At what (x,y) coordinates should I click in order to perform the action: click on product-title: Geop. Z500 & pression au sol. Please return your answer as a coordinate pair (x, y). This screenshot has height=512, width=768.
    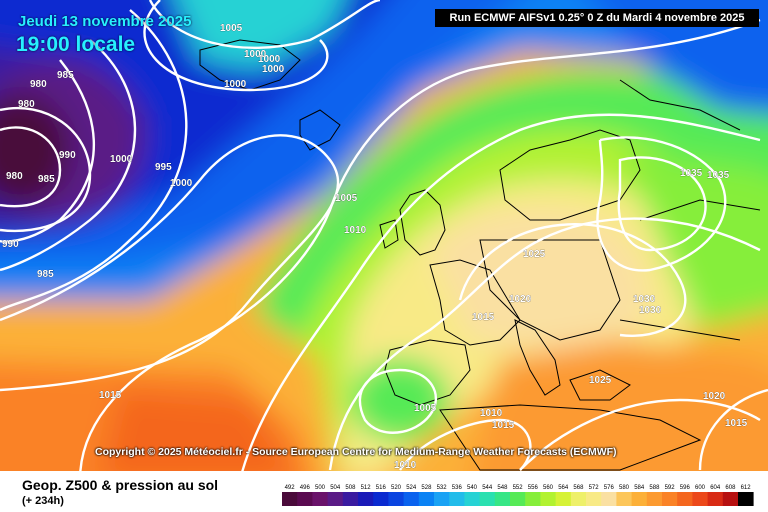
    Looking at the image, I should click on (120, 485).